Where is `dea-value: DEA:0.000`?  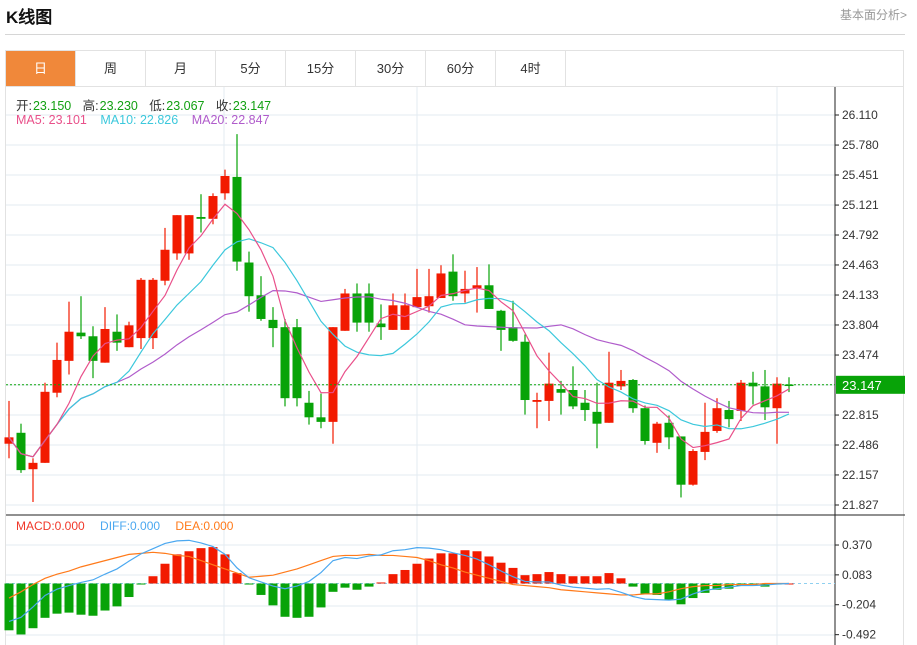 dea-value: DEA:0.000 is located at coordinates (204, 526).